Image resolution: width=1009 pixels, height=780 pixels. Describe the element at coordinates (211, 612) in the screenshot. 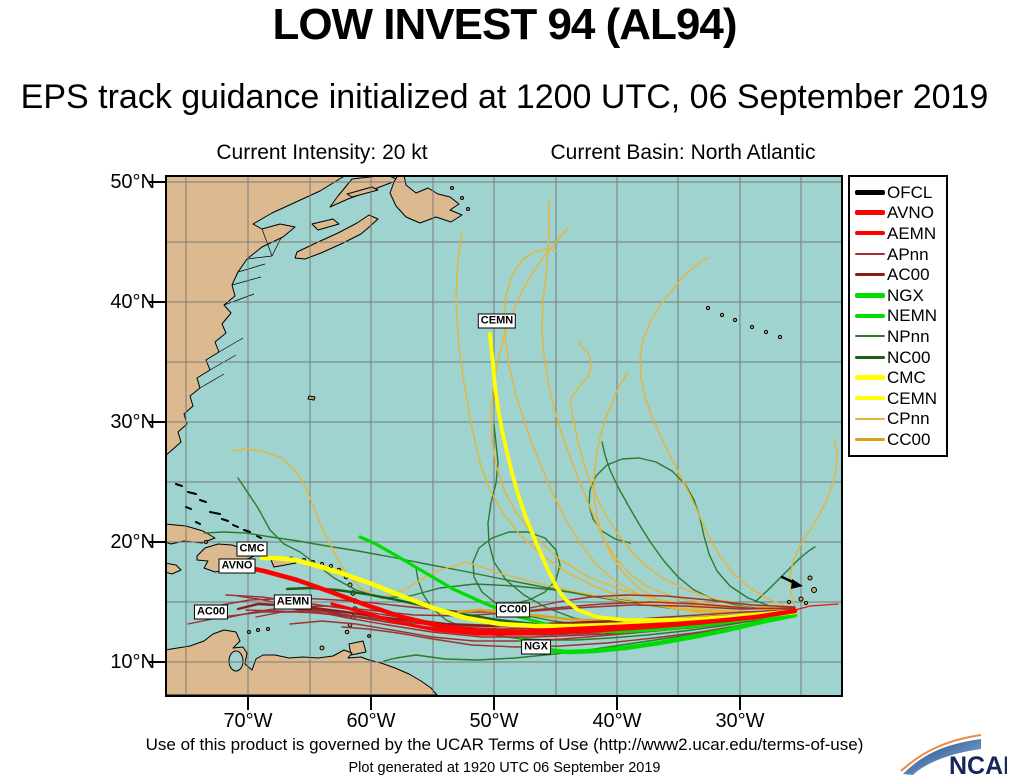

I see `map-model-label-ac00: AC00` at that location.